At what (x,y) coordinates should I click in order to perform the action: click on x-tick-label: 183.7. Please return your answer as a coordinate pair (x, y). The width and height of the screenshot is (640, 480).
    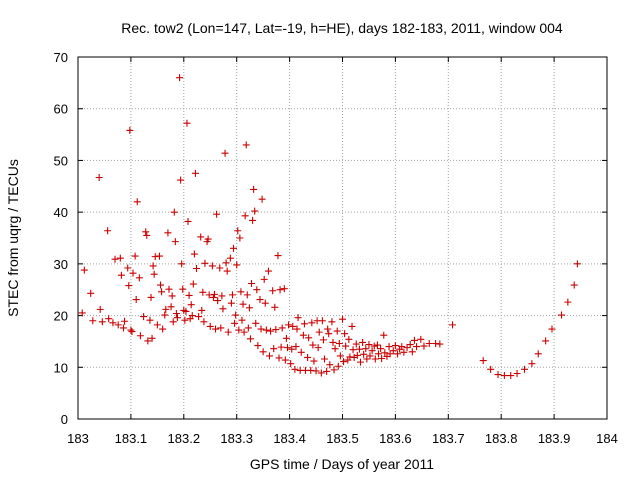
    Looking at the image, I should click on (448, 438).